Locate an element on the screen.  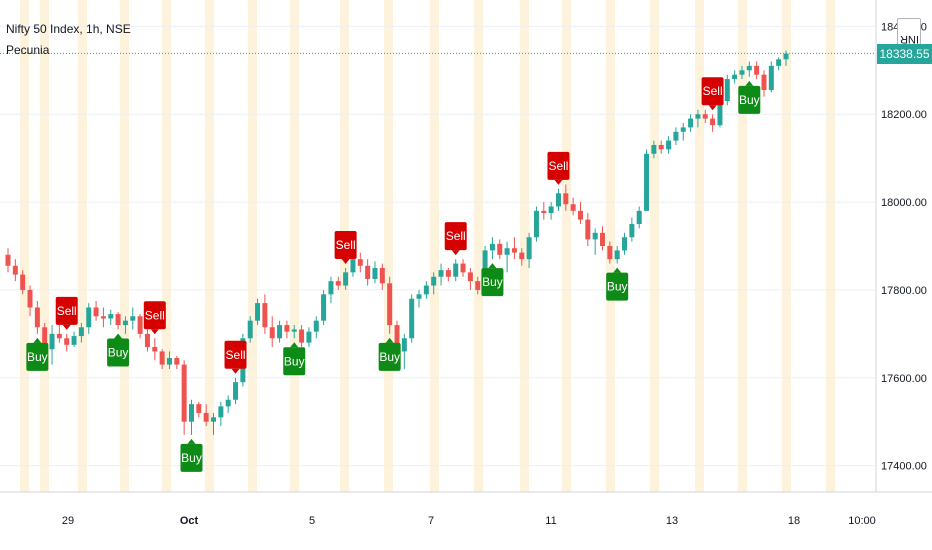
price-axis is located at coordinates (904, 275).